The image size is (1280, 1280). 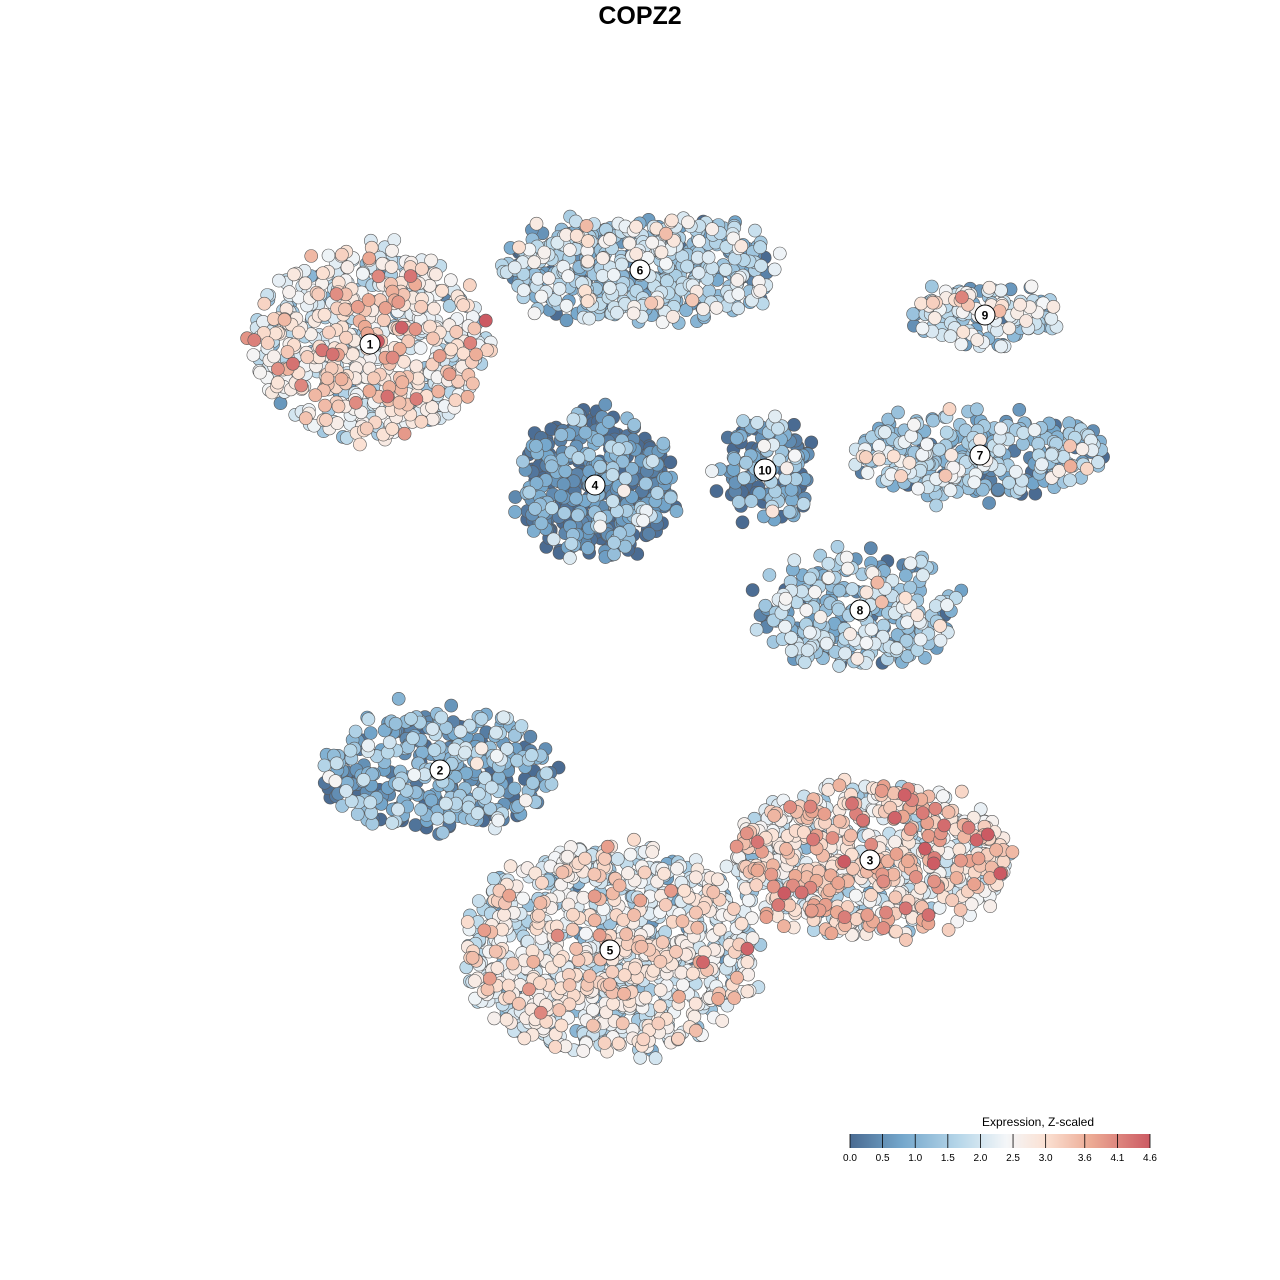 What do you see at coordinates (640, 271) in the screenshot?
I see `cluster-label-text: 6` at bounding box center [640, 271].